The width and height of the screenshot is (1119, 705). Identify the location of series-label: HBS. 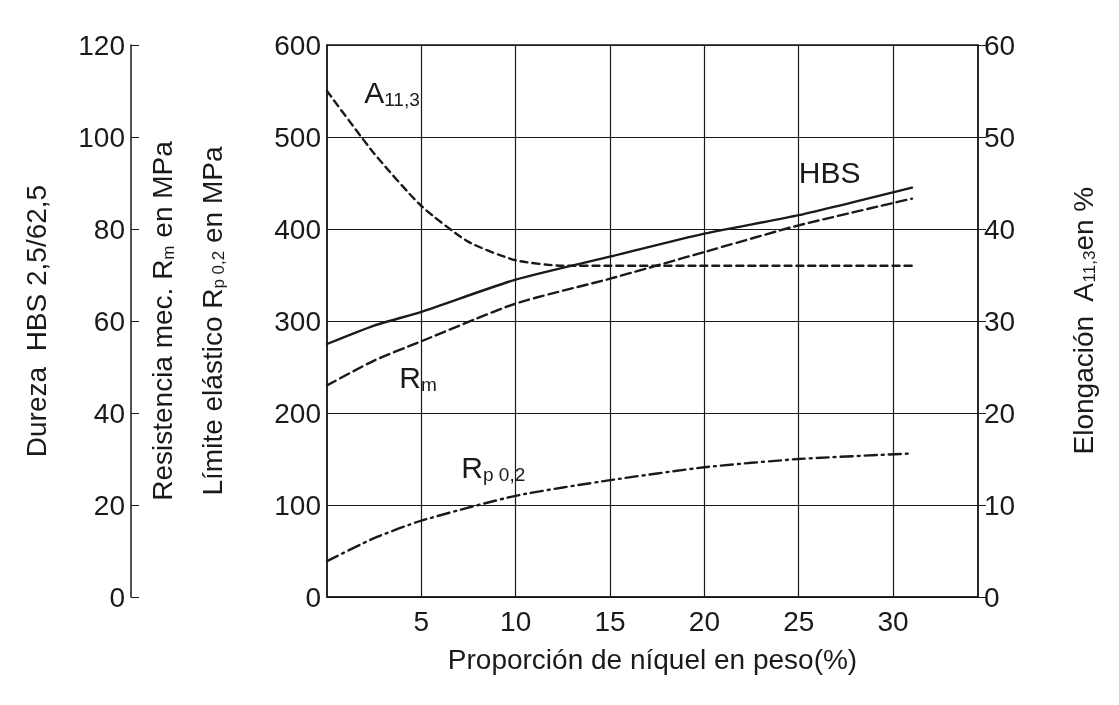
(829, 172).